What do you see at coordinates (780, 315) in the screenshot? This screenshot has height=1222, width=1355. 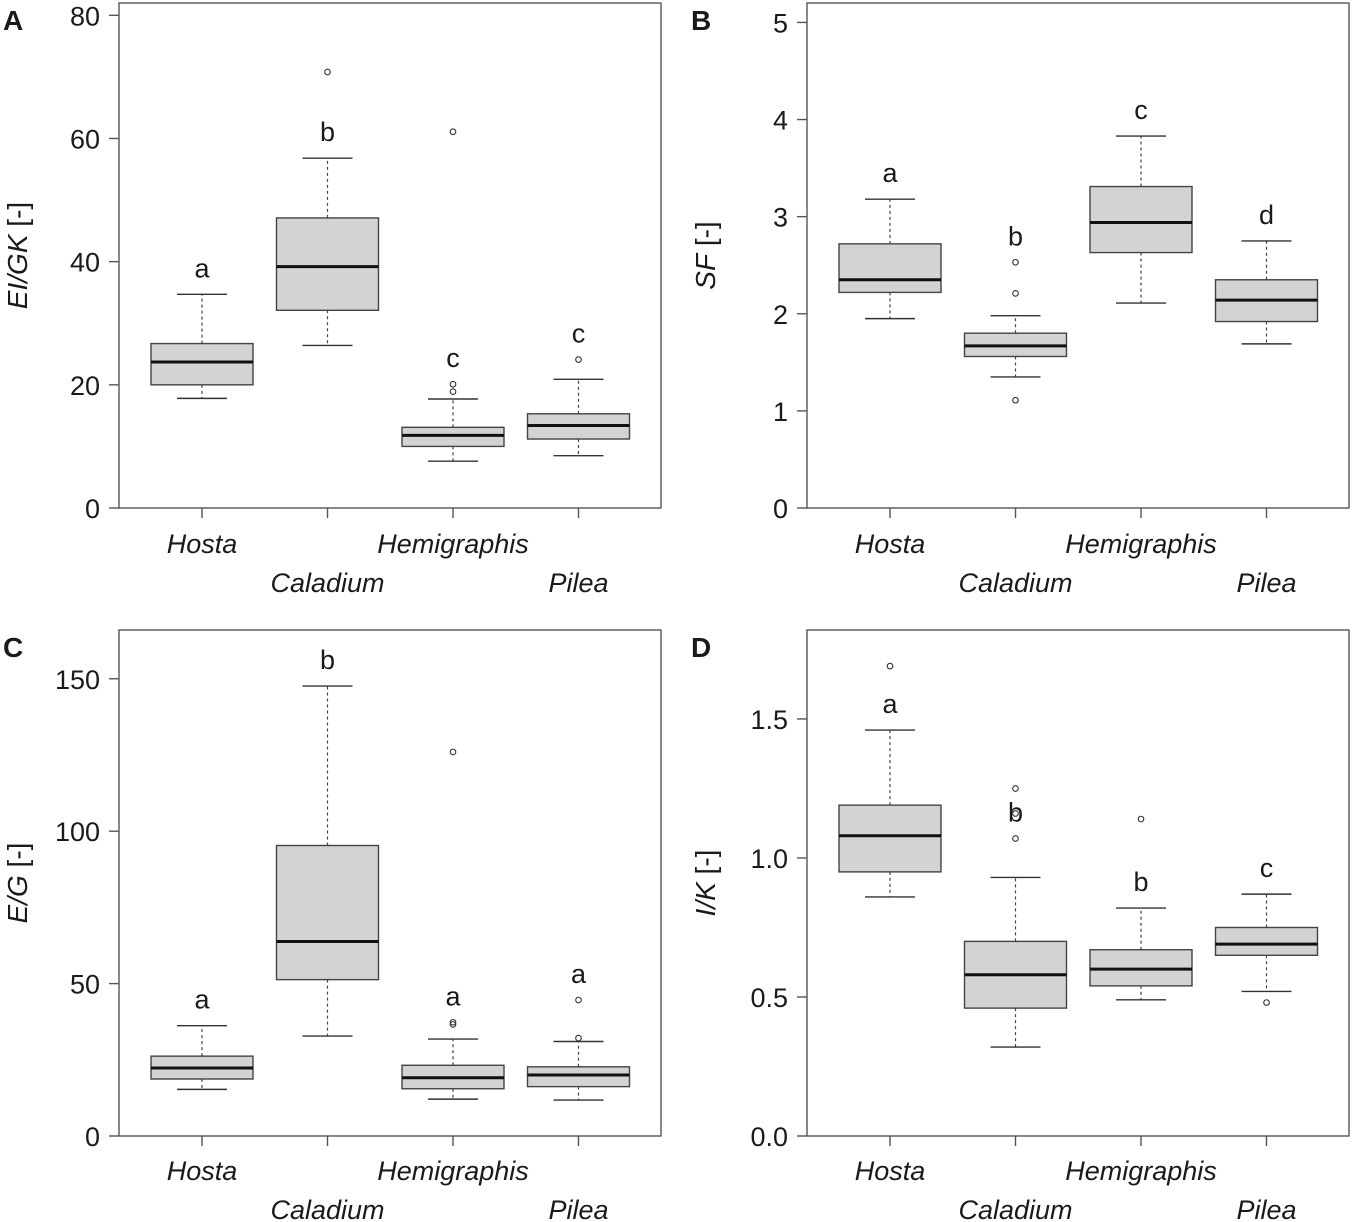 I see `y-tick-label: 2` at bounding box center [780, 315].